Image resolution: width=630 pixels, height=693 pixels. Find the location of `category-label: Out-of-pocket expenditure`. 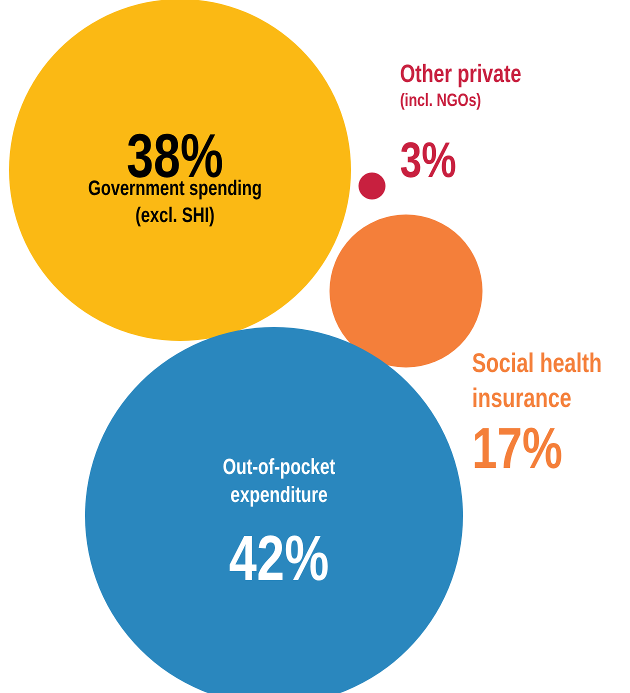

category-label: Out-of-pocket expenditure is located at coordinates (279, 481).